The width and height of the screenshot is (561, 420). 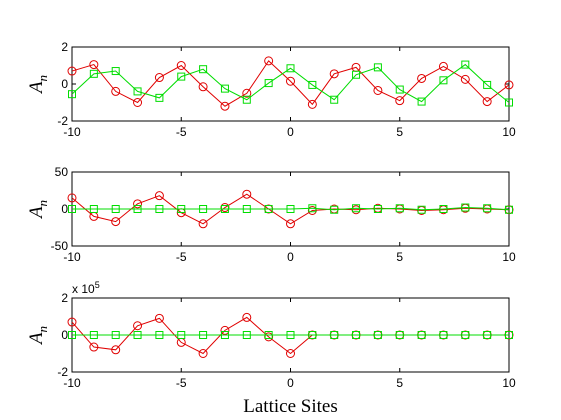 What do you see at coordinates (36, 88) in the screenshot?
I see `y-axis-label-main: A` at bounding box center [36, 88].